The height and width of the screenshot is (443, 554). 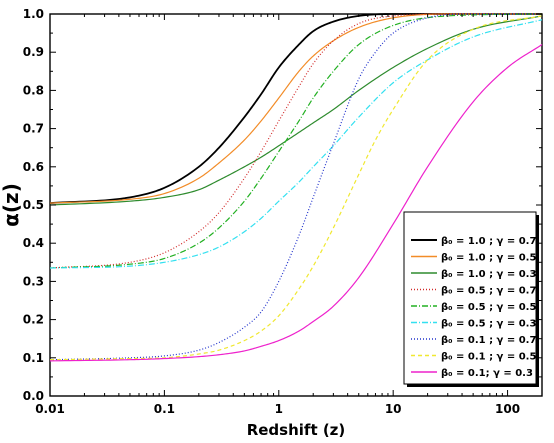 I want to click on legend-label: β₀ = 0.5 ; γ = 0.7, so click(x=488, y=291).